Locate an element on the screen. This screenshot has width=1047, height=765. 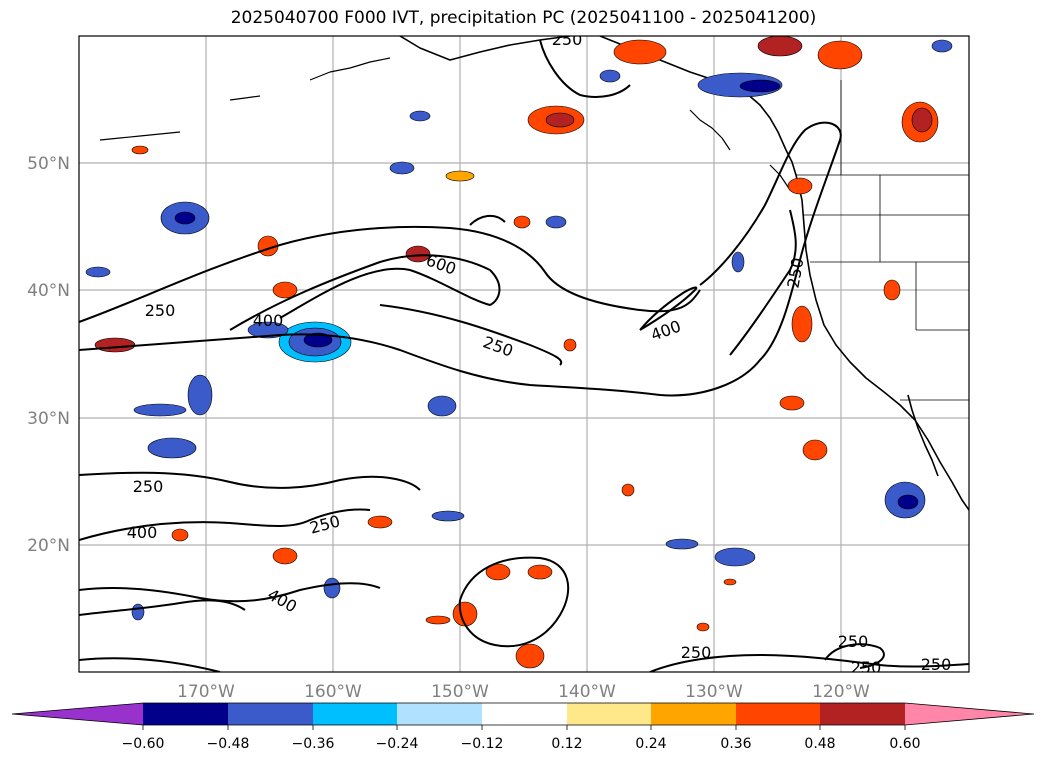
colorbar-tick-label: −0.36 is located at coordinates (313, 744).